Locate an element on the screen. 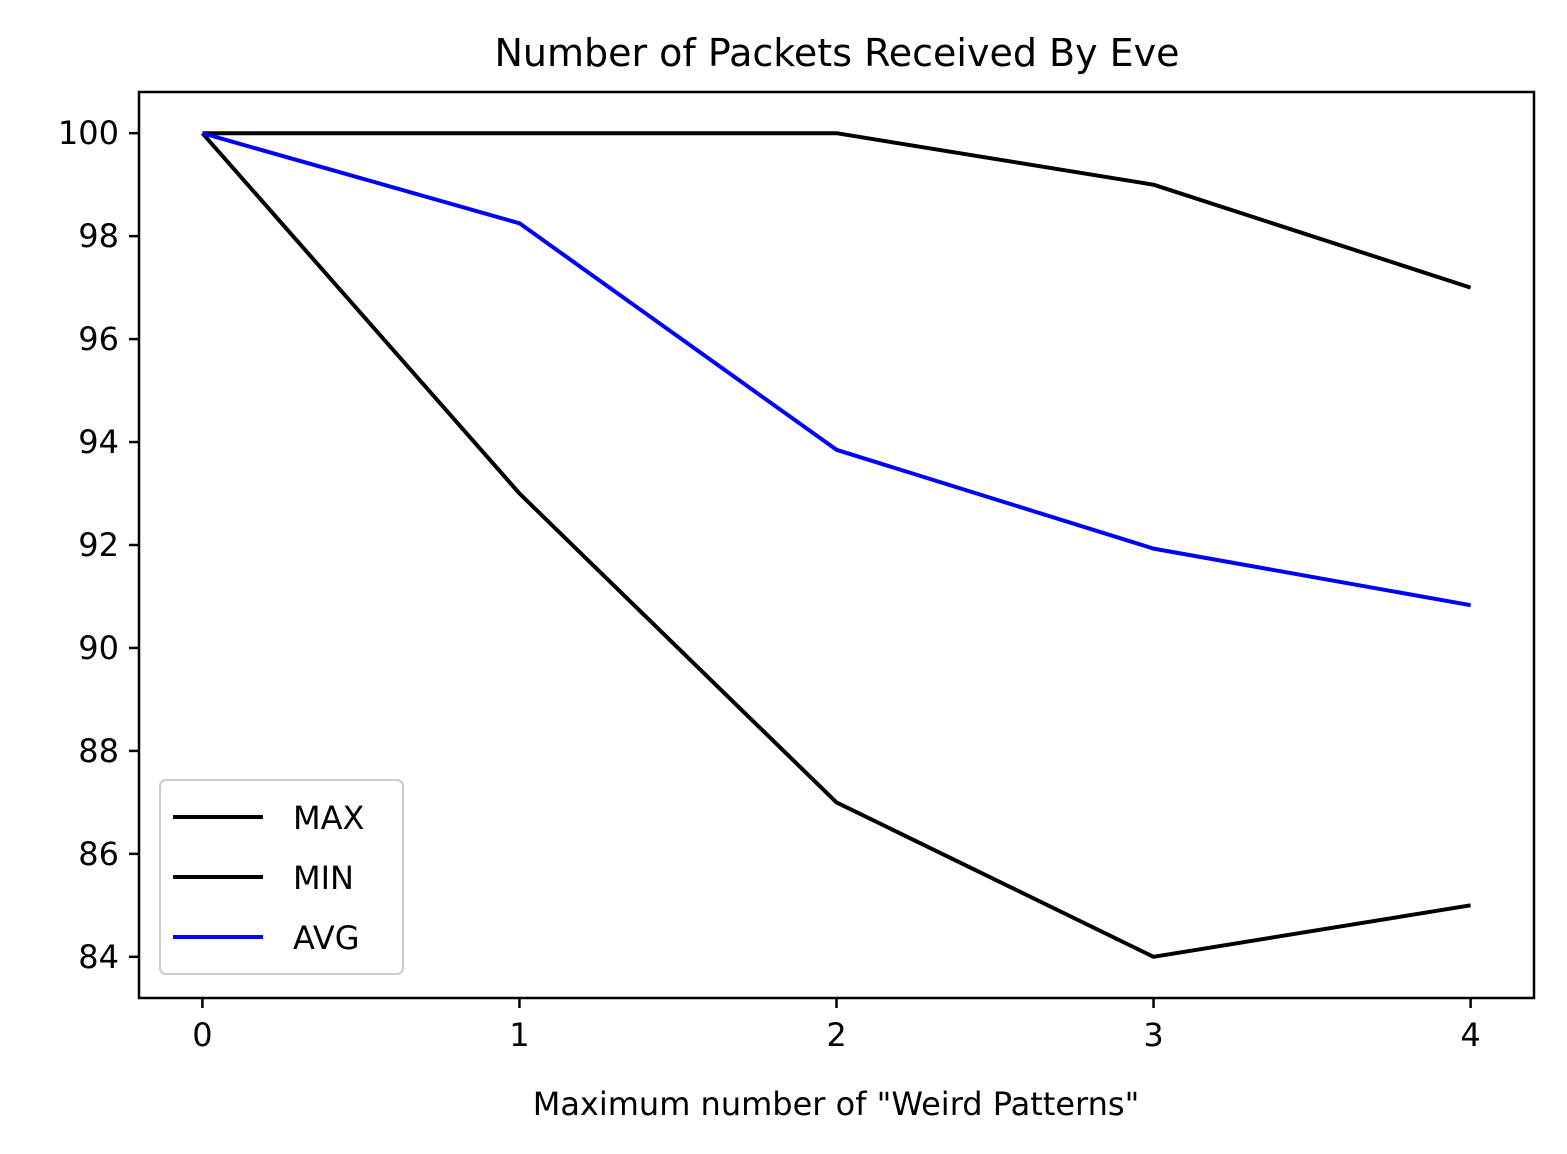 This screenshot has height=1154, width=1567. series-line-max is located at coordinates (837, 210).